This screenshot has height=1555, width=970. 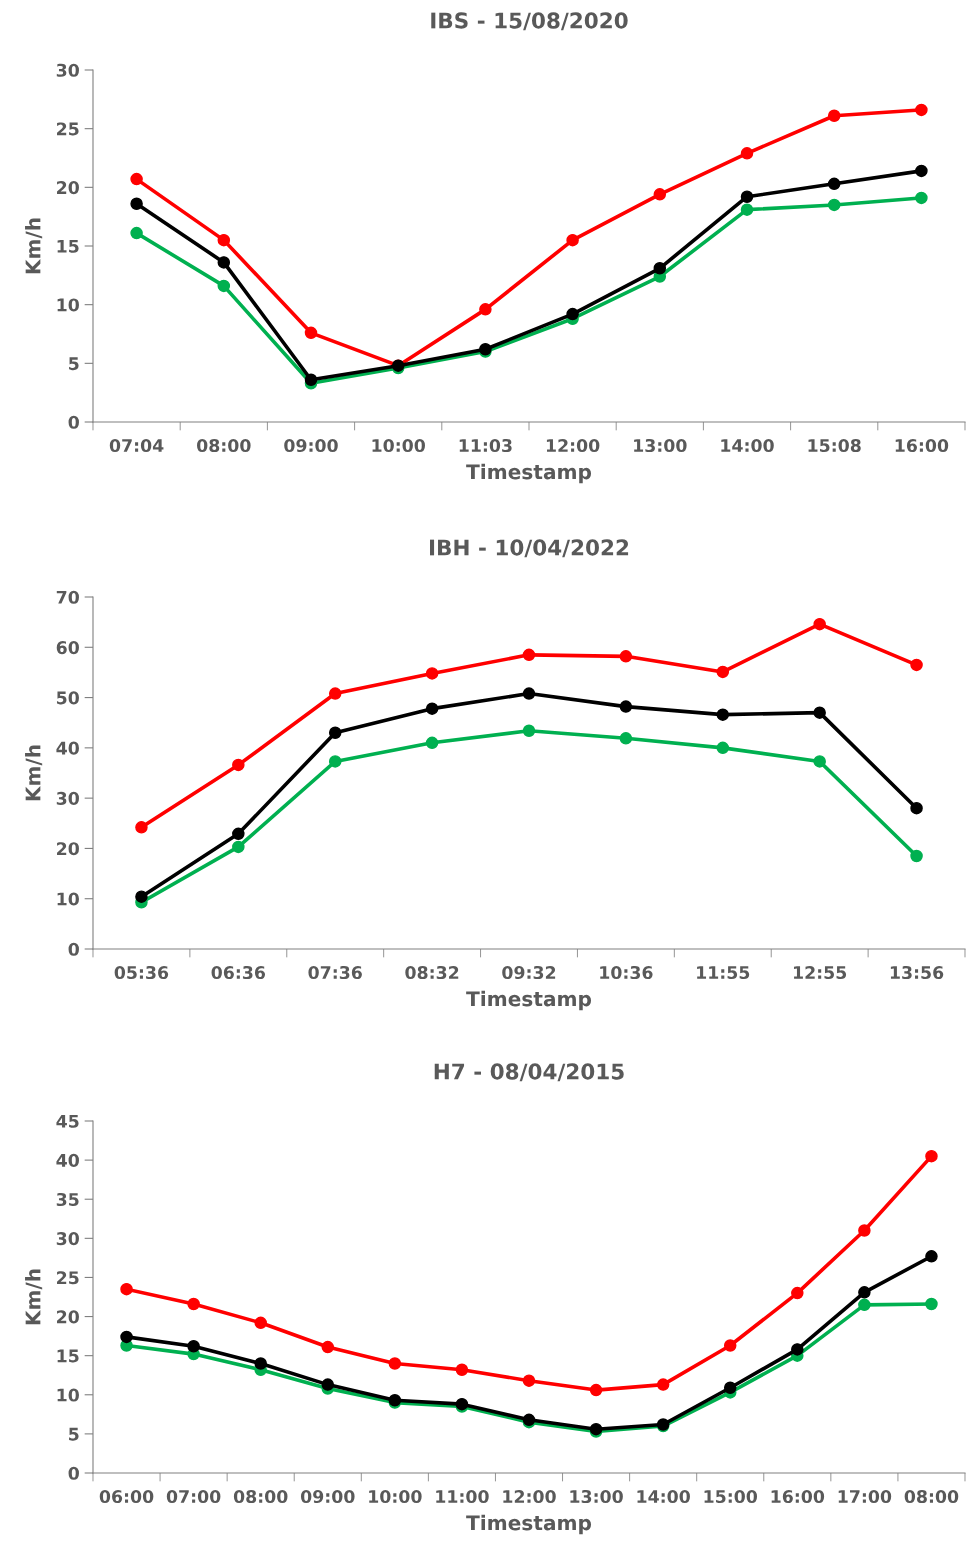 I want to click on chart-title: IBS - 15/08/2020, so click(x=529, y=21).